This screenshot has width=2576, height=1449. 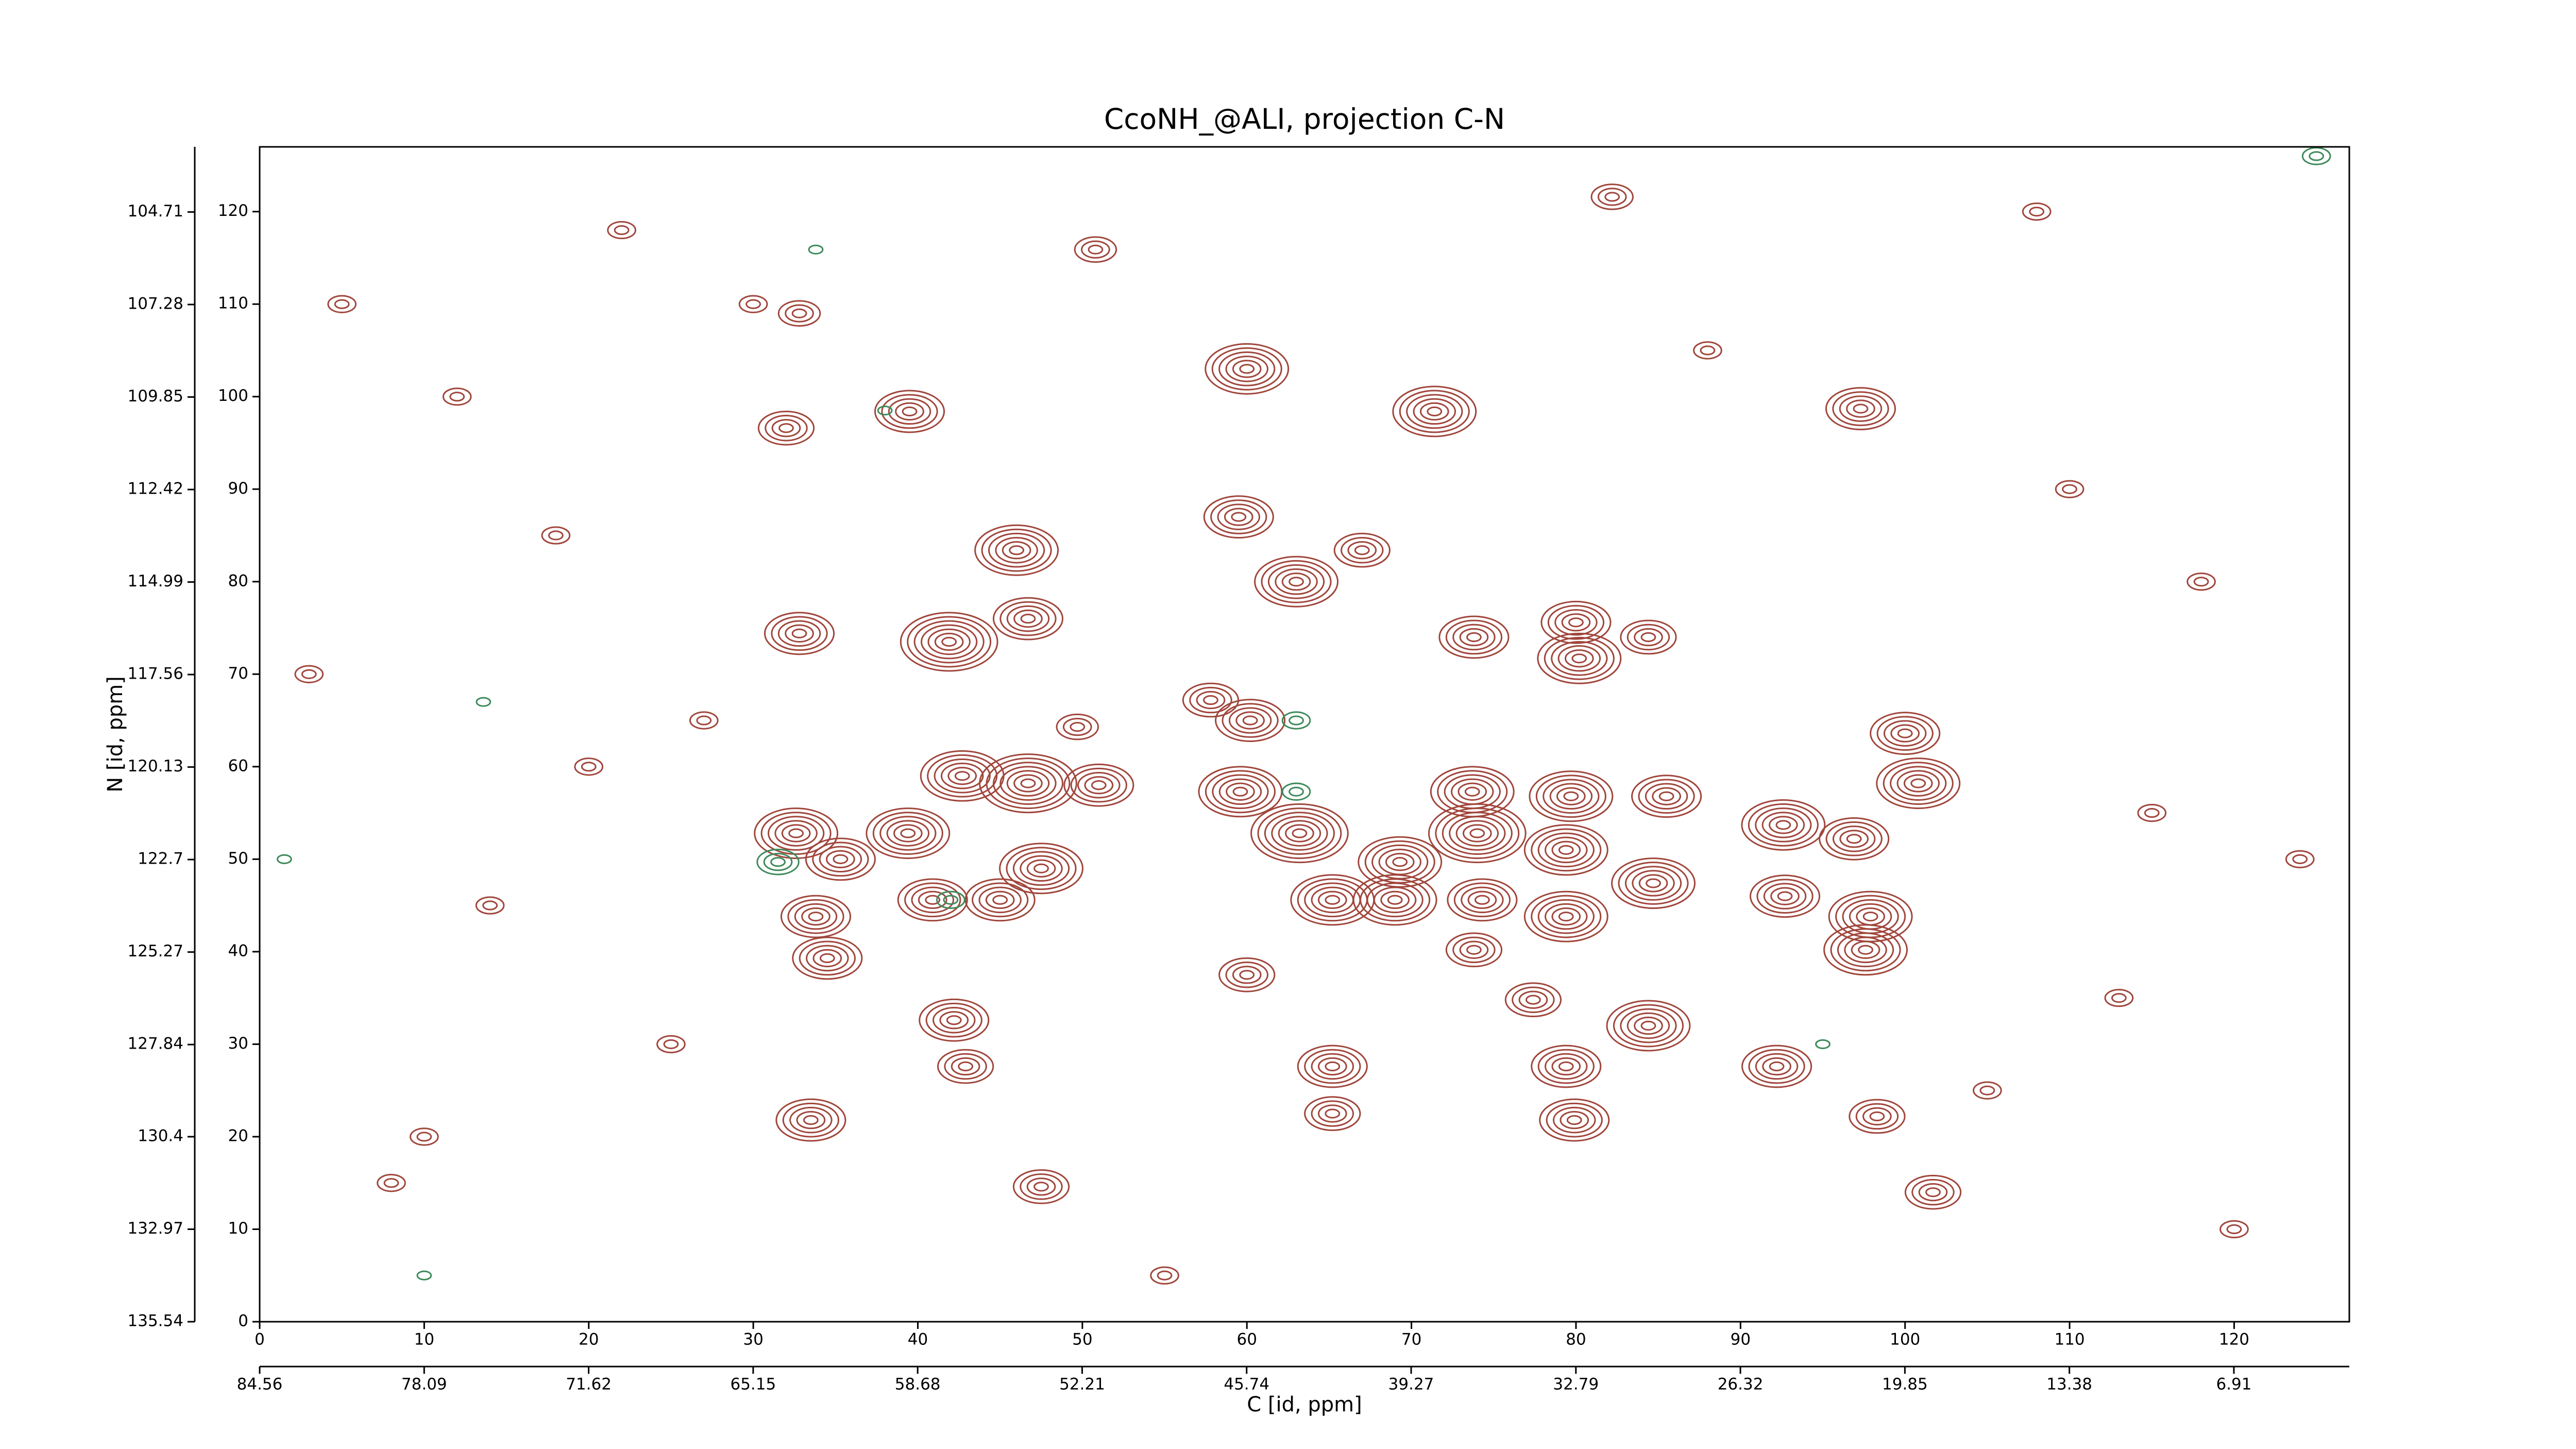 What do you see at coordinates (160, 859) in the screenshot?
I see `y2-tick-label: 122.7` at bounding box center [160, 859].